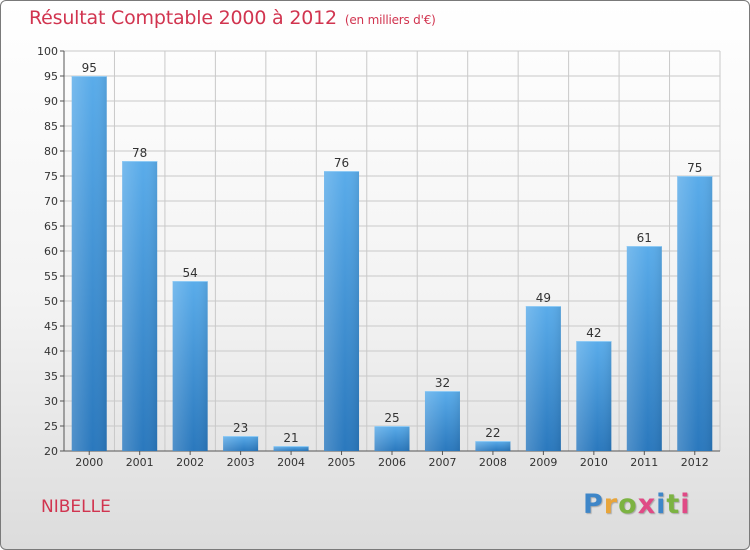 Image resolution: width=750 pixels, height=550 pixels. What do you see at coordinates (51, 276) in the screenshot?
I see `y-tick-label: 55` at bounding box center [51, 276].